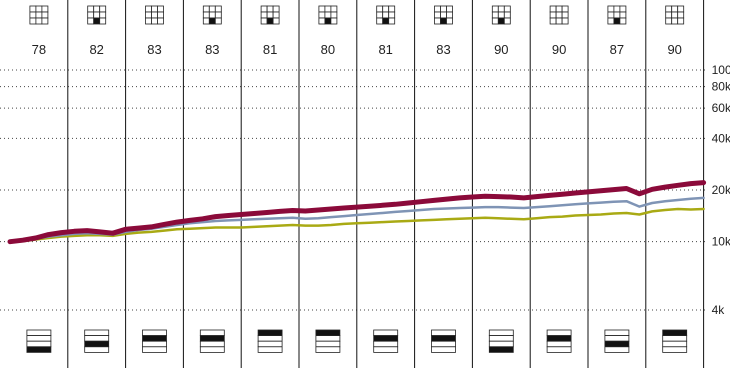 This screenshot has width=730, height=368. Describe the element at coordinates (721, 242) in the screenshot. I see `y-tick-label: 10k` at that location.